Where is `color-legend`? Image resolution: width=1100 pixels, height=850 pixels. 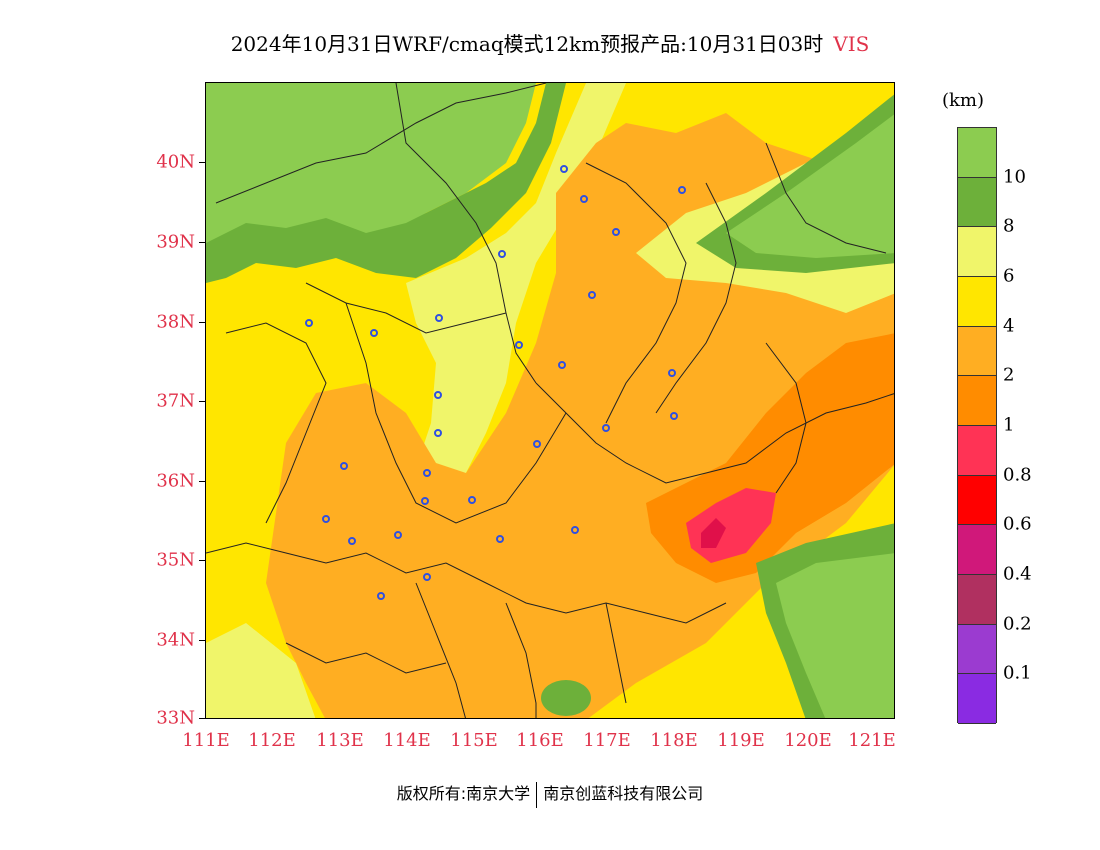
color-legend is located at coordinates (977, 425).